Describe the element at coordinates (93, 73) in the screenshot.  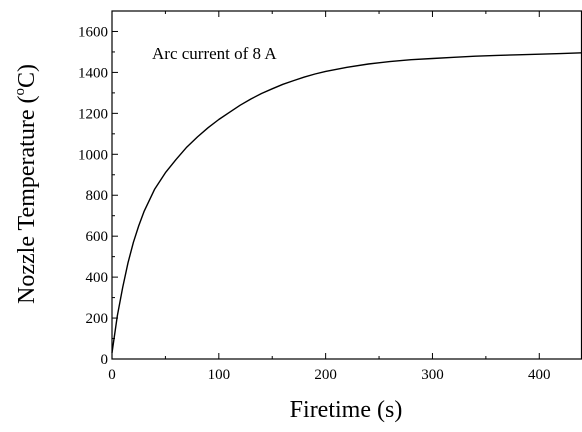
I see `y-tick-label: 1400` at that location.